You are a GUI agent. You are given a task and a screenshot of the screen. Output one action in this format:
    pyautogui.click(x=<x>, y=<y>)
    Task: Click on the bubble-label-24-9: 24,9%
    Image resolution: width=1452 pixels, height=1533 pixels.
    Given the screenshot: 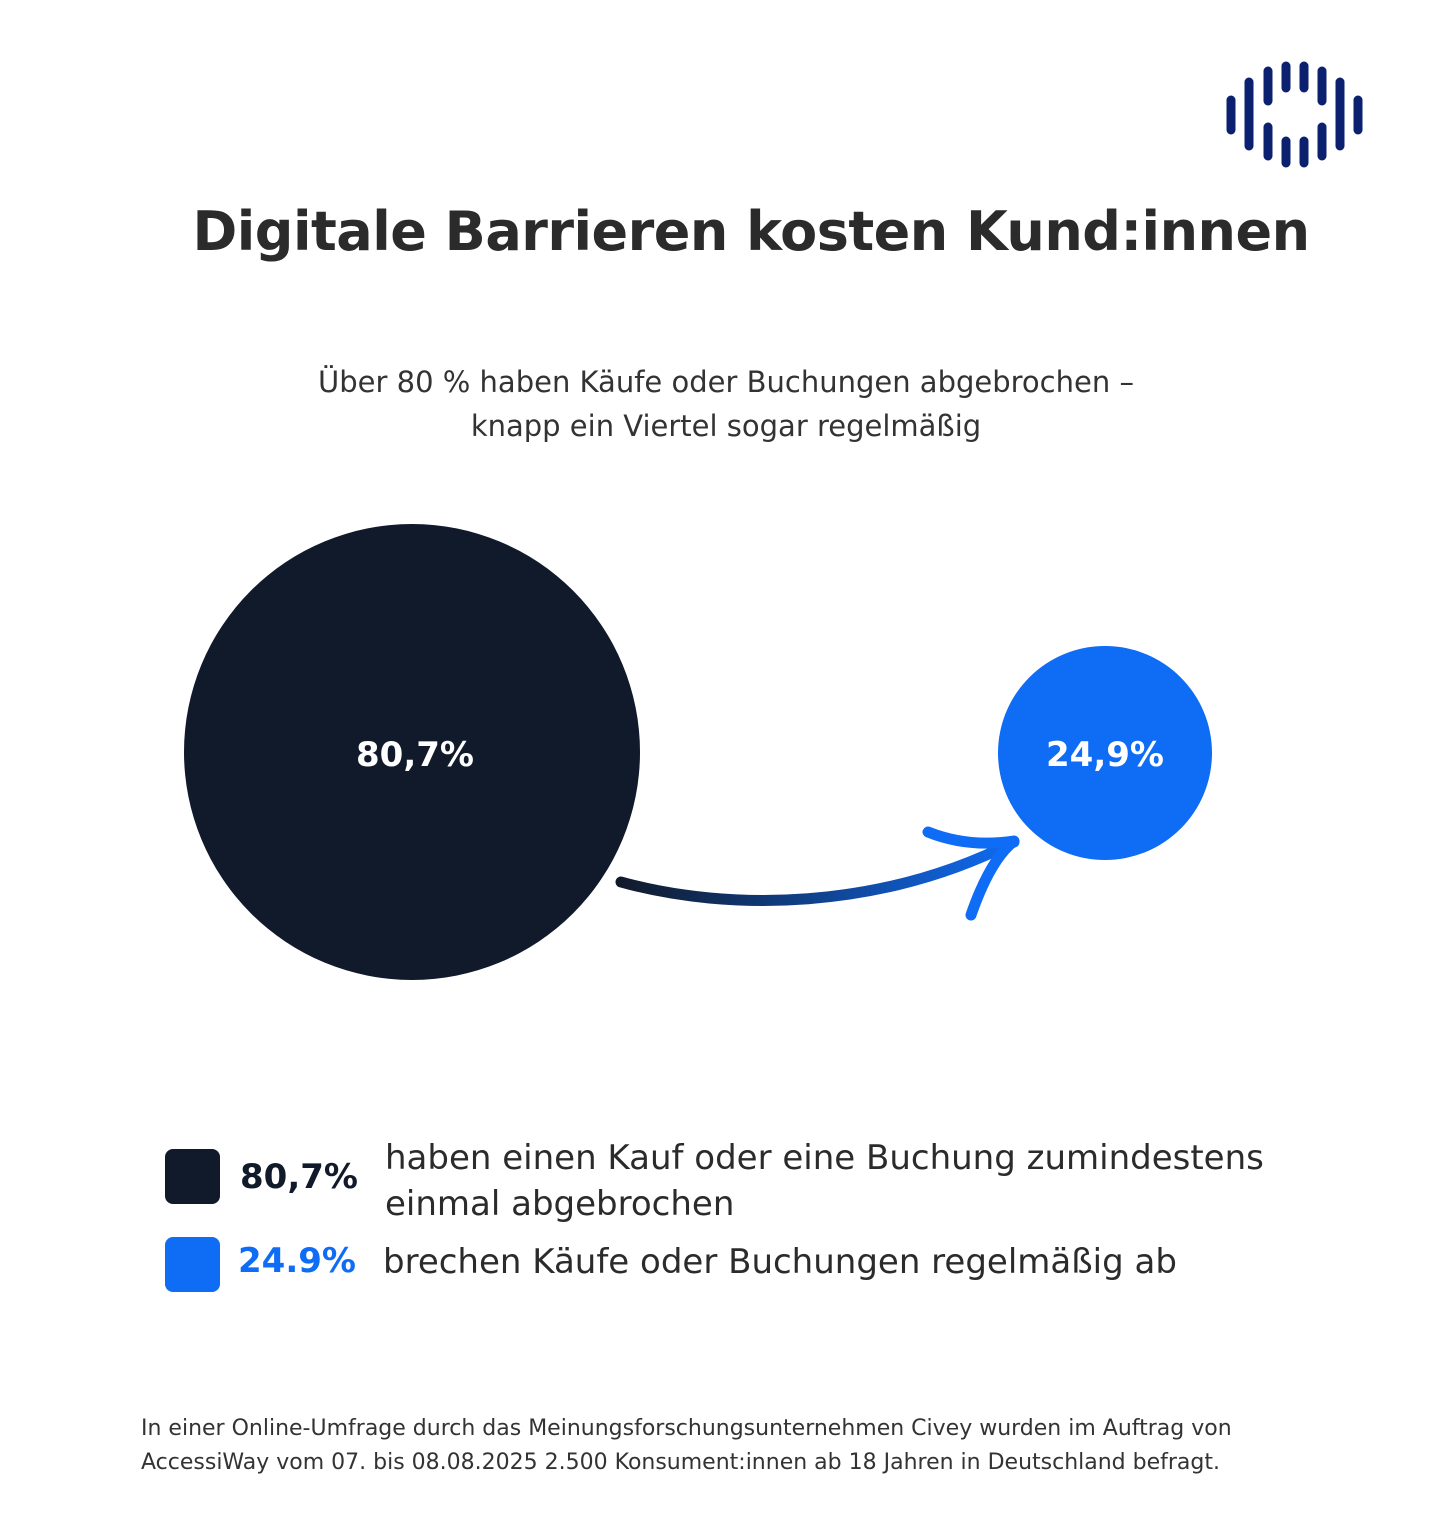 What is the action you would take?
    pyautogui.click(x=1105, y=755)
    